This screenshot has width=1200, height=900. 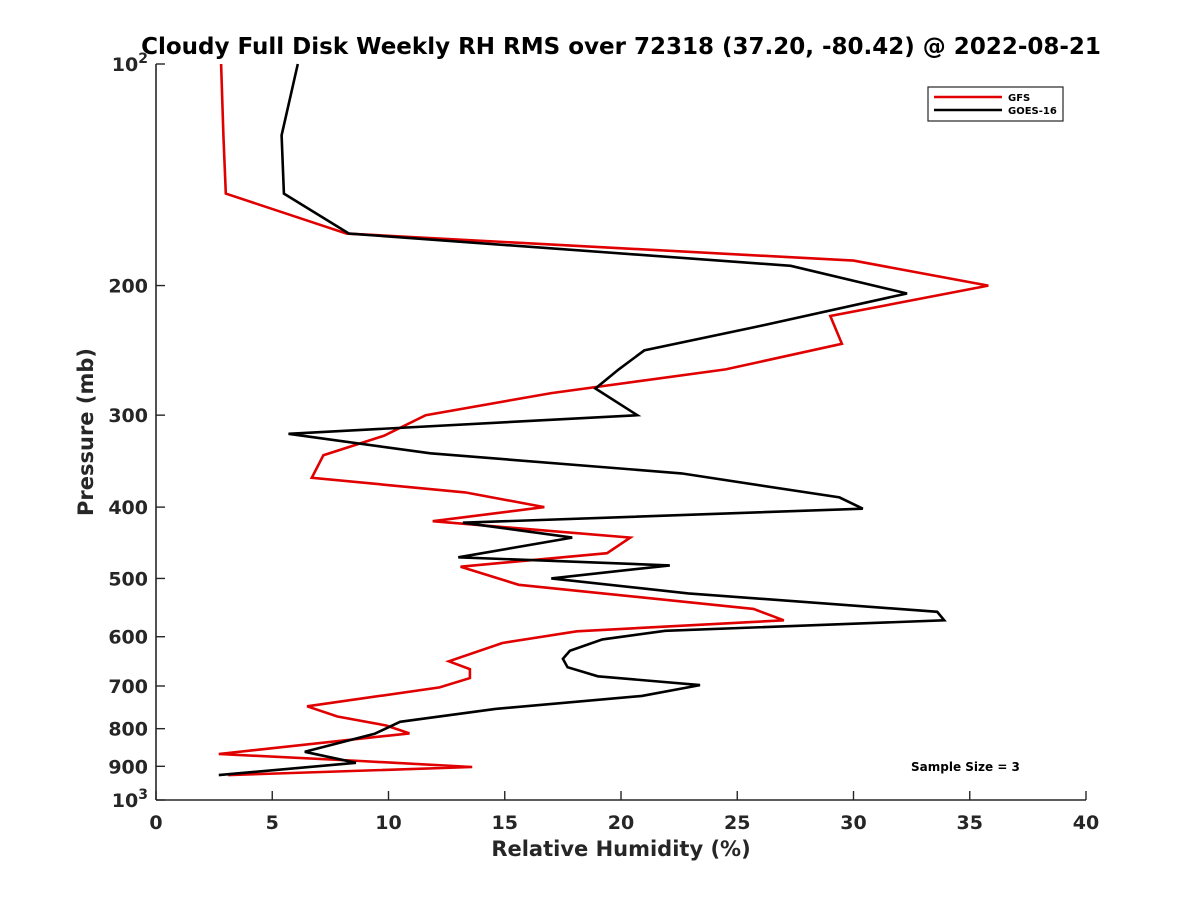 I want to click on legend-label-gfs: GFS, so click(x=1019, y=98).